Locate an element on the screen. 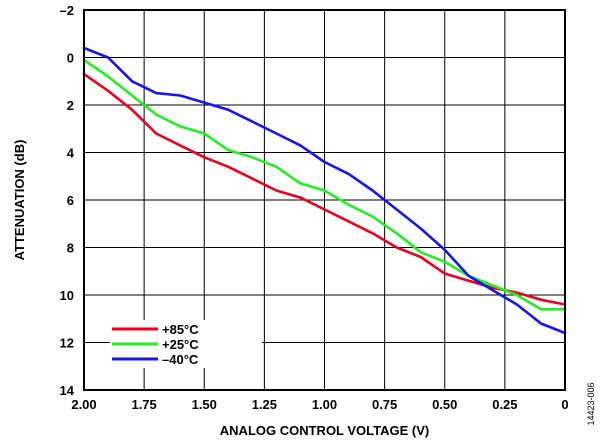  x-tick-label: 0.75 is located at coordinates (384, 404).